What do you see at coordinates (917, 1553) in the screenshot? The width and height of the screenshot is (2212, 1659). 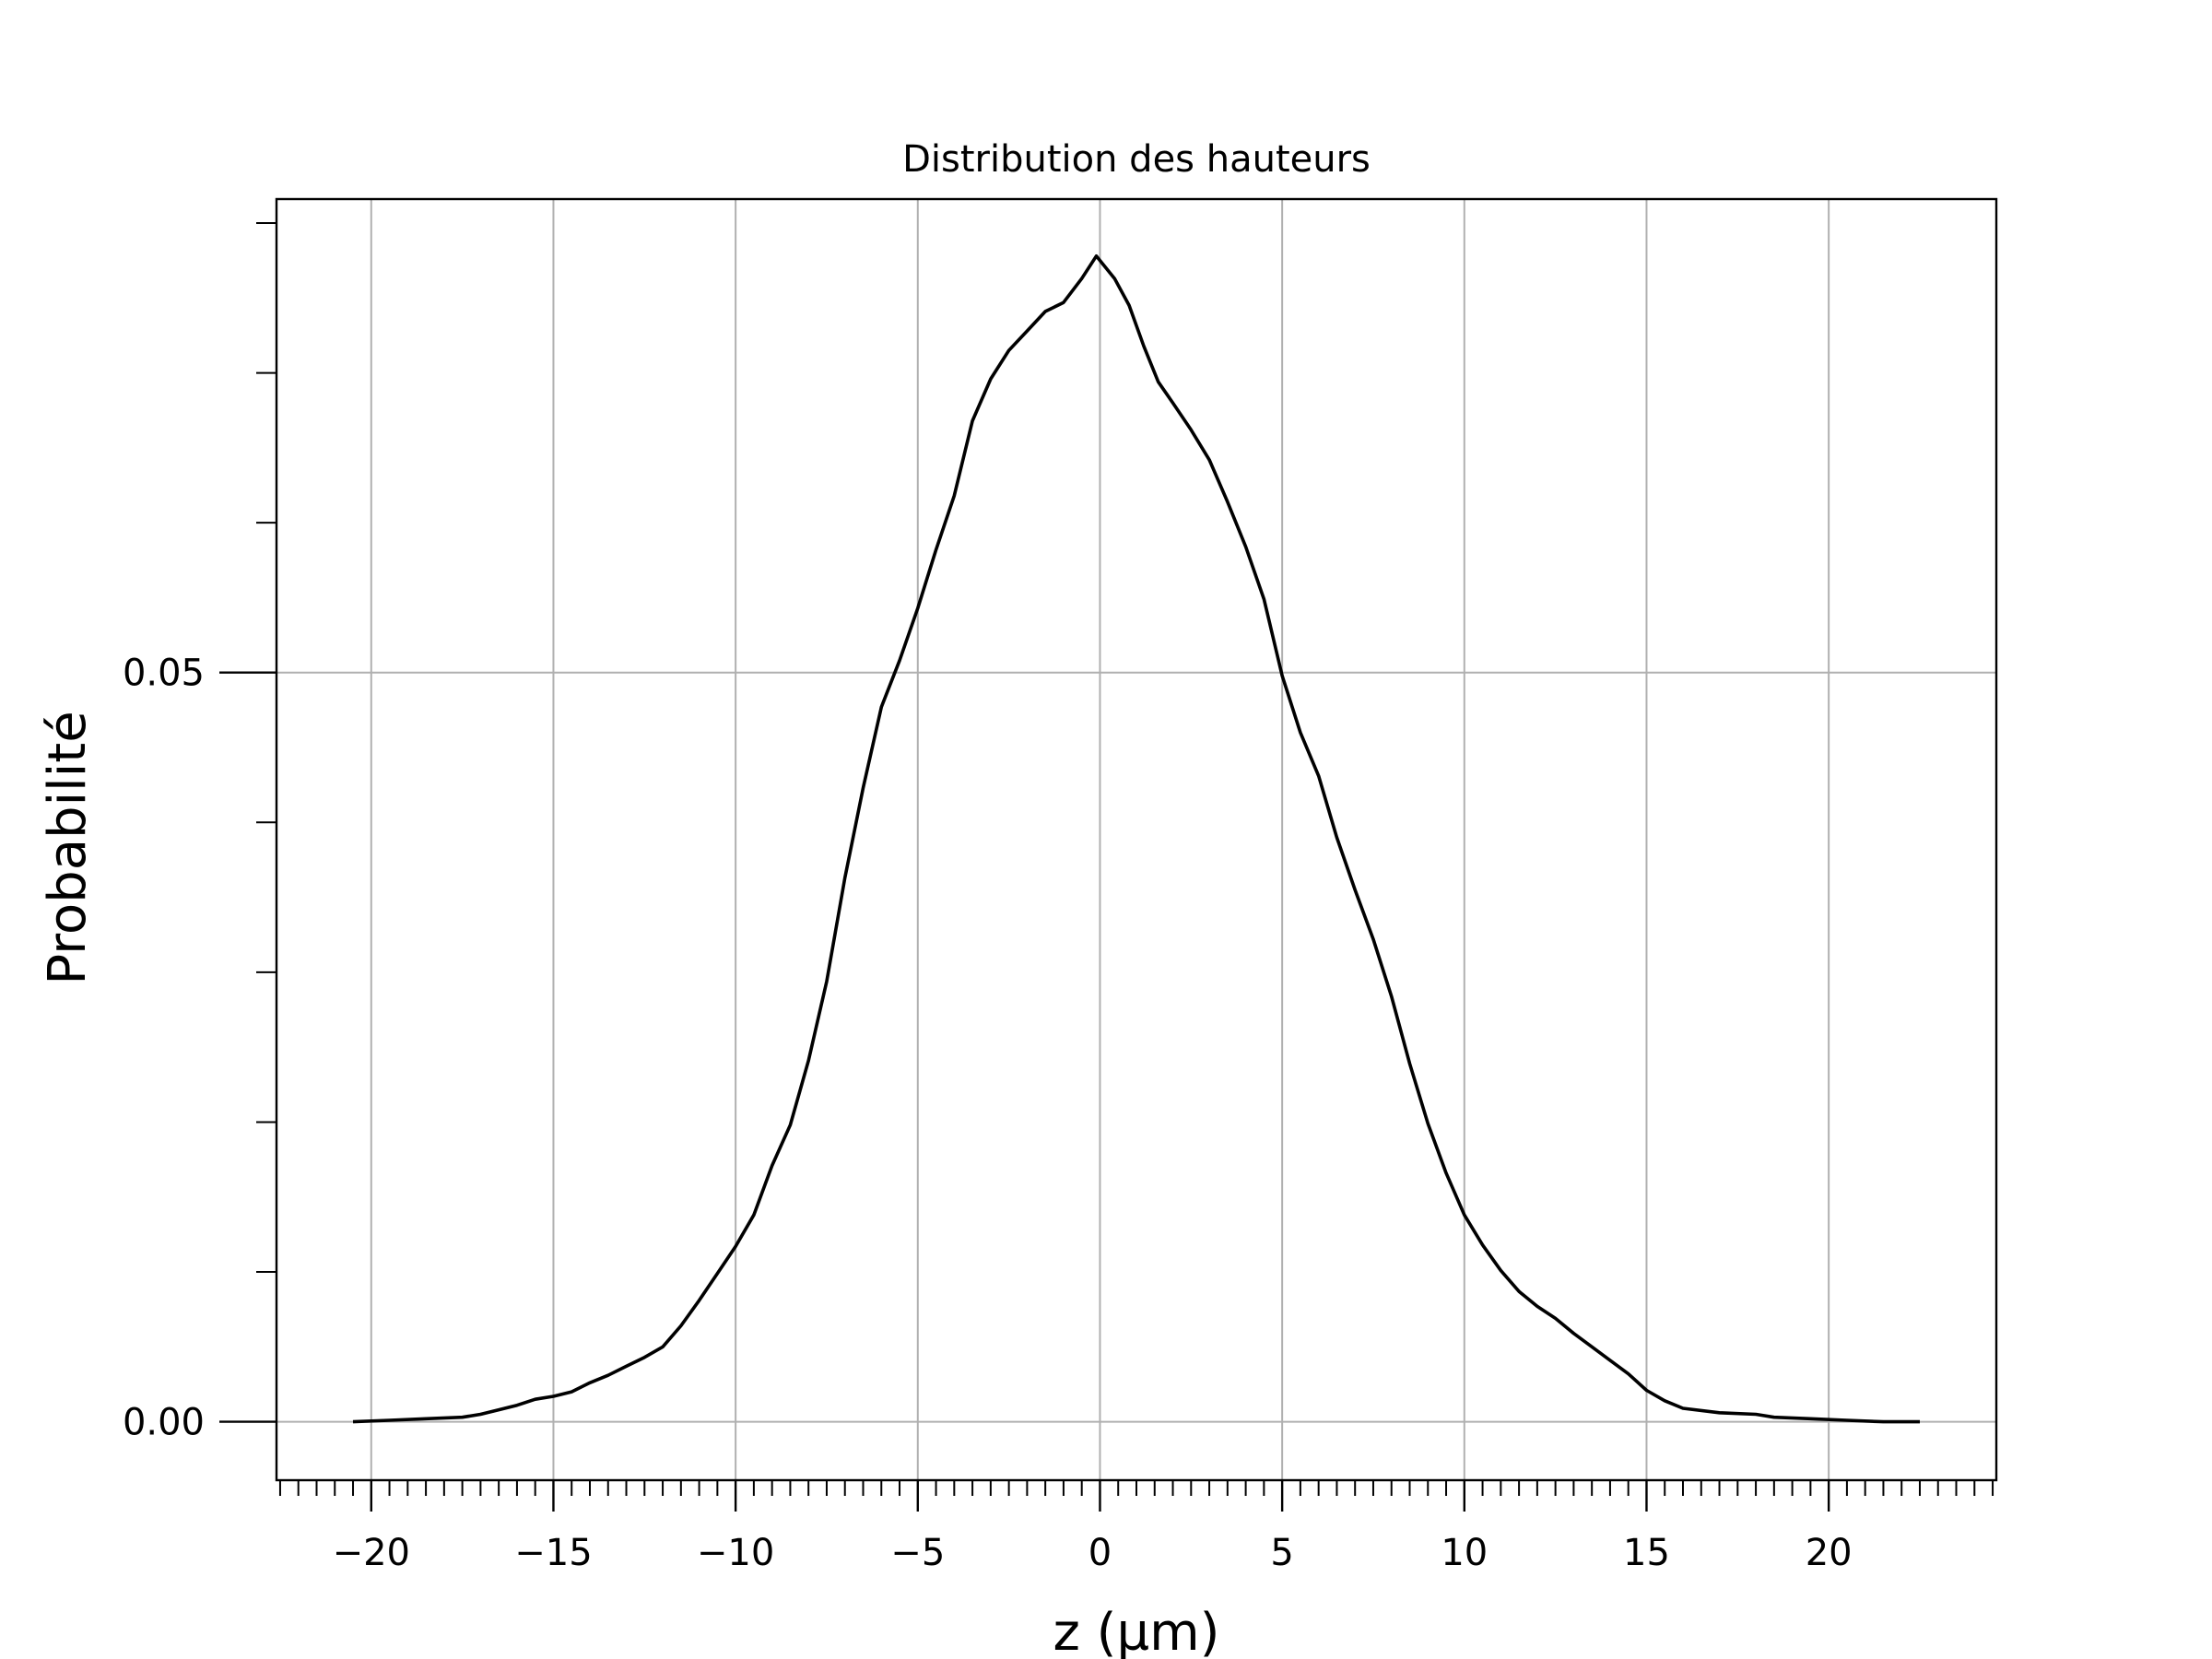 I see `x-tick-label: −5` at bounding box center [917, 1553].